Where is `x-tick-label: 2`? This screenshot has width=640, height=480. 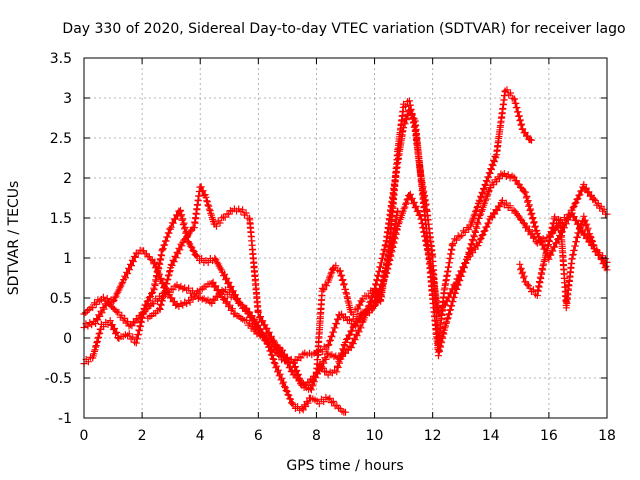 x-tick-label: 2 is located at coordinates (142, 436).